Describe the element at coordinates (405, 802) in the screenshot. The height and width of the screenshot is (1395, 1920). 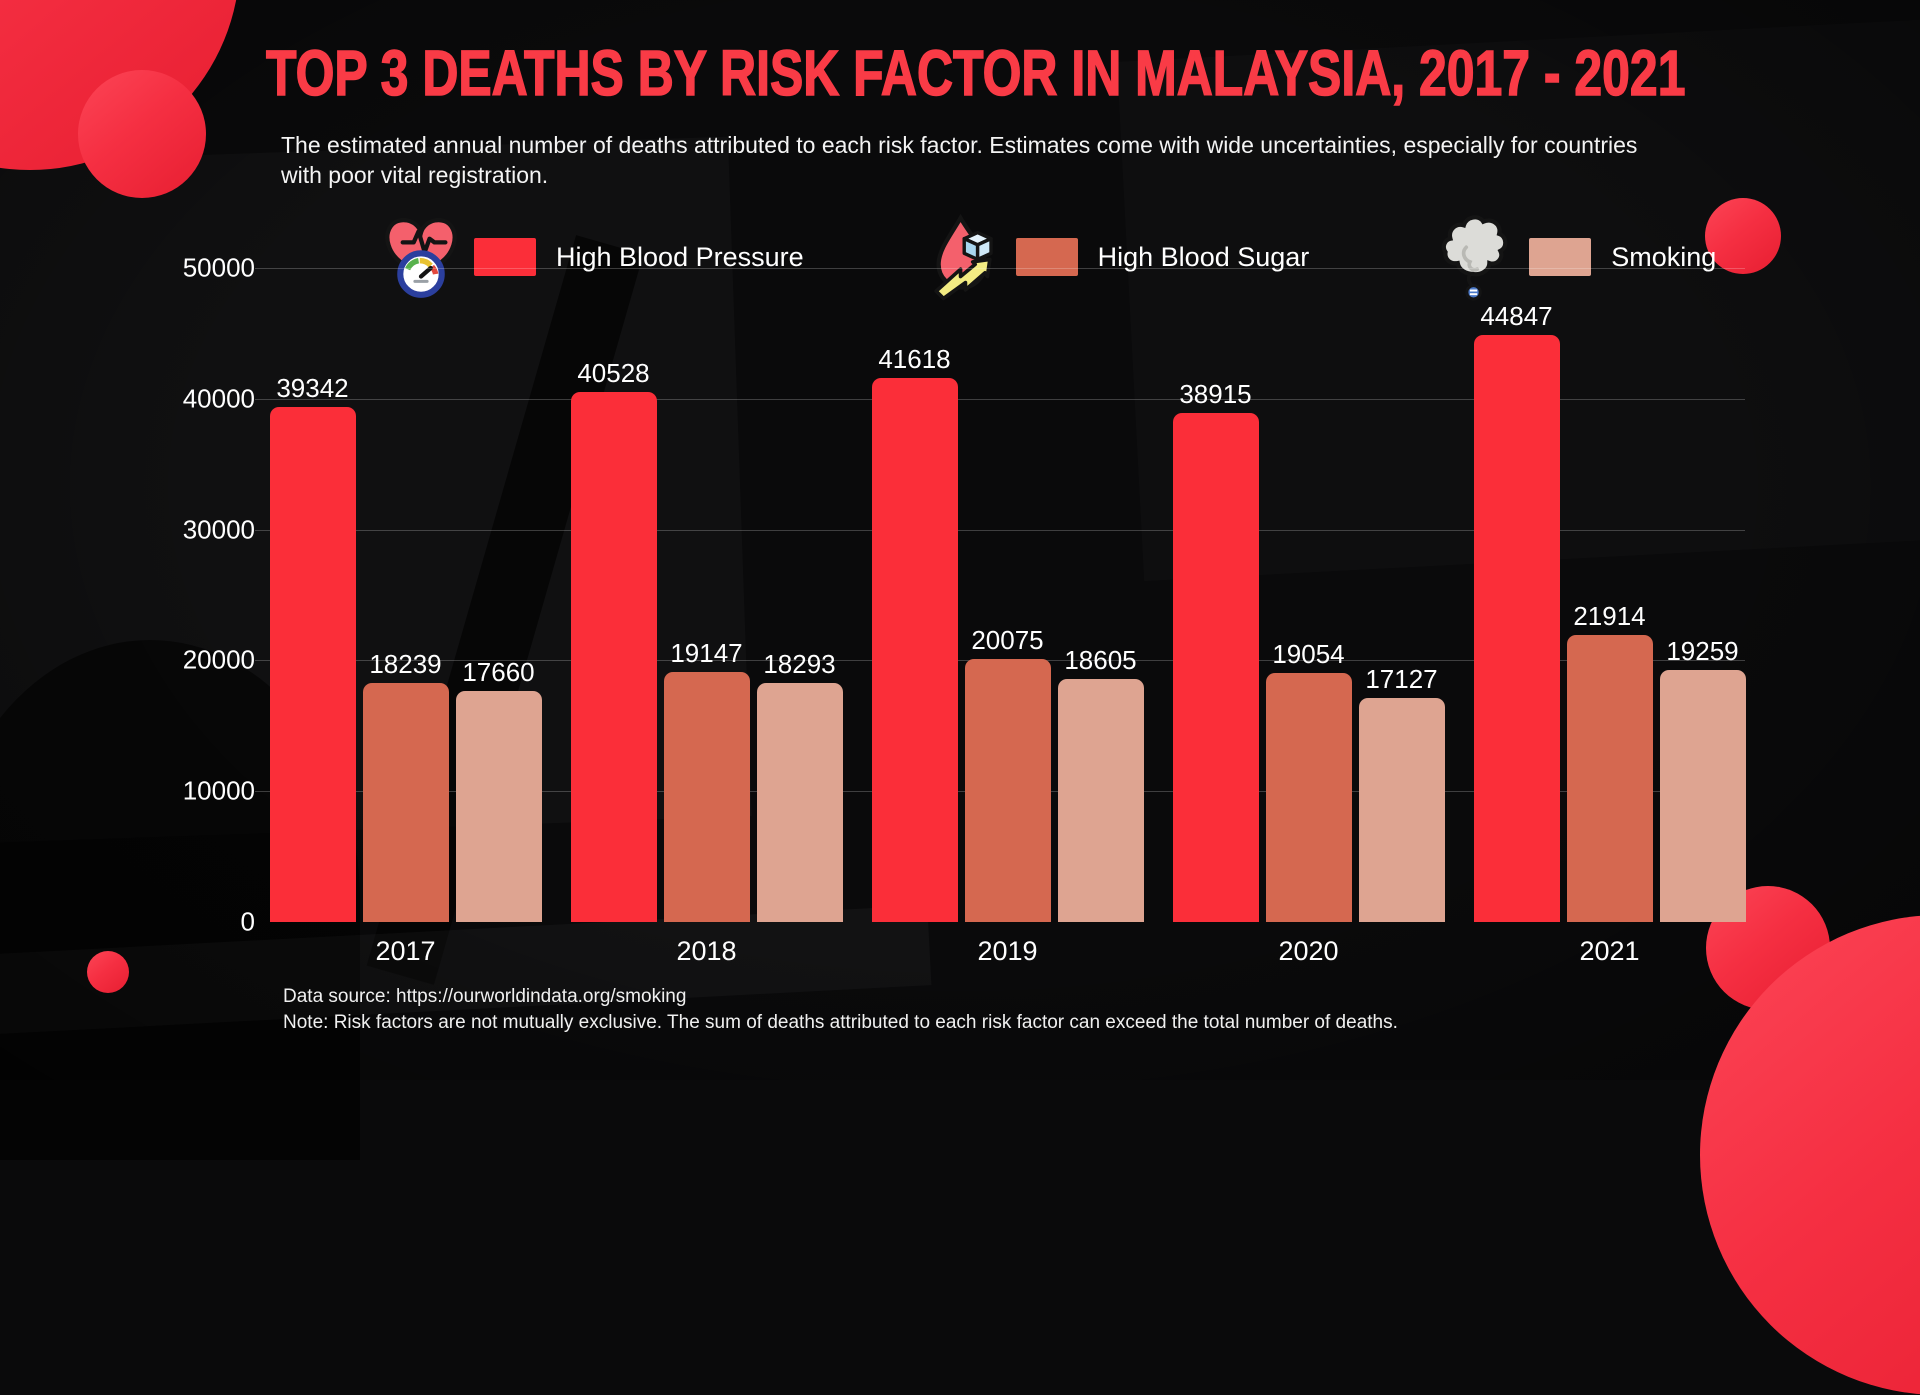
I see `bar-high-blood-sugar-2017` at that location.